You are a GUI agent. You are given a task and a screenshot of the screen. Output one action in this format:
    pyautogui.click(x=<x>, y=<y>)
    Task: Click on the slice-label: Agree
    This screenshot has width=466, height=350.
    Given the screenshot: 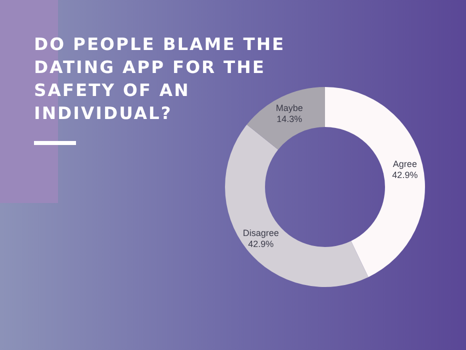 What is the action you would take?
    pyautogui.click(x=404, y=163)
    